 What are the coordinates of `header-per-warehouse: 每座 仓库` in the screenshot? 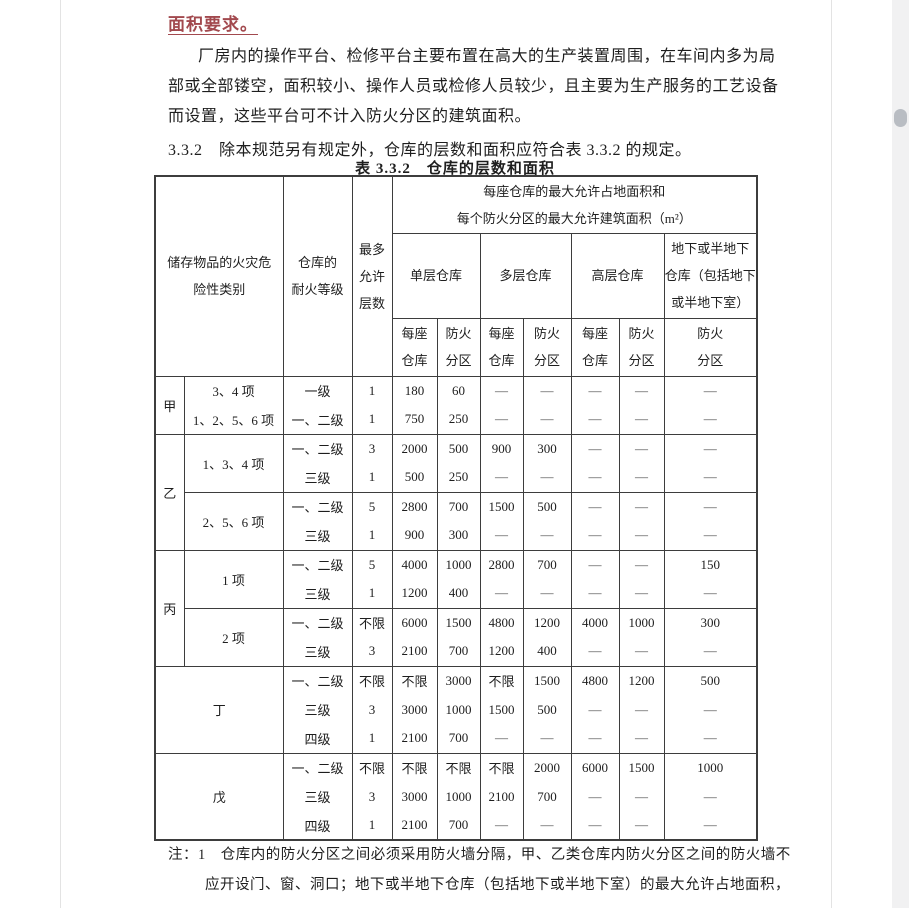 It's located at (501, 347).